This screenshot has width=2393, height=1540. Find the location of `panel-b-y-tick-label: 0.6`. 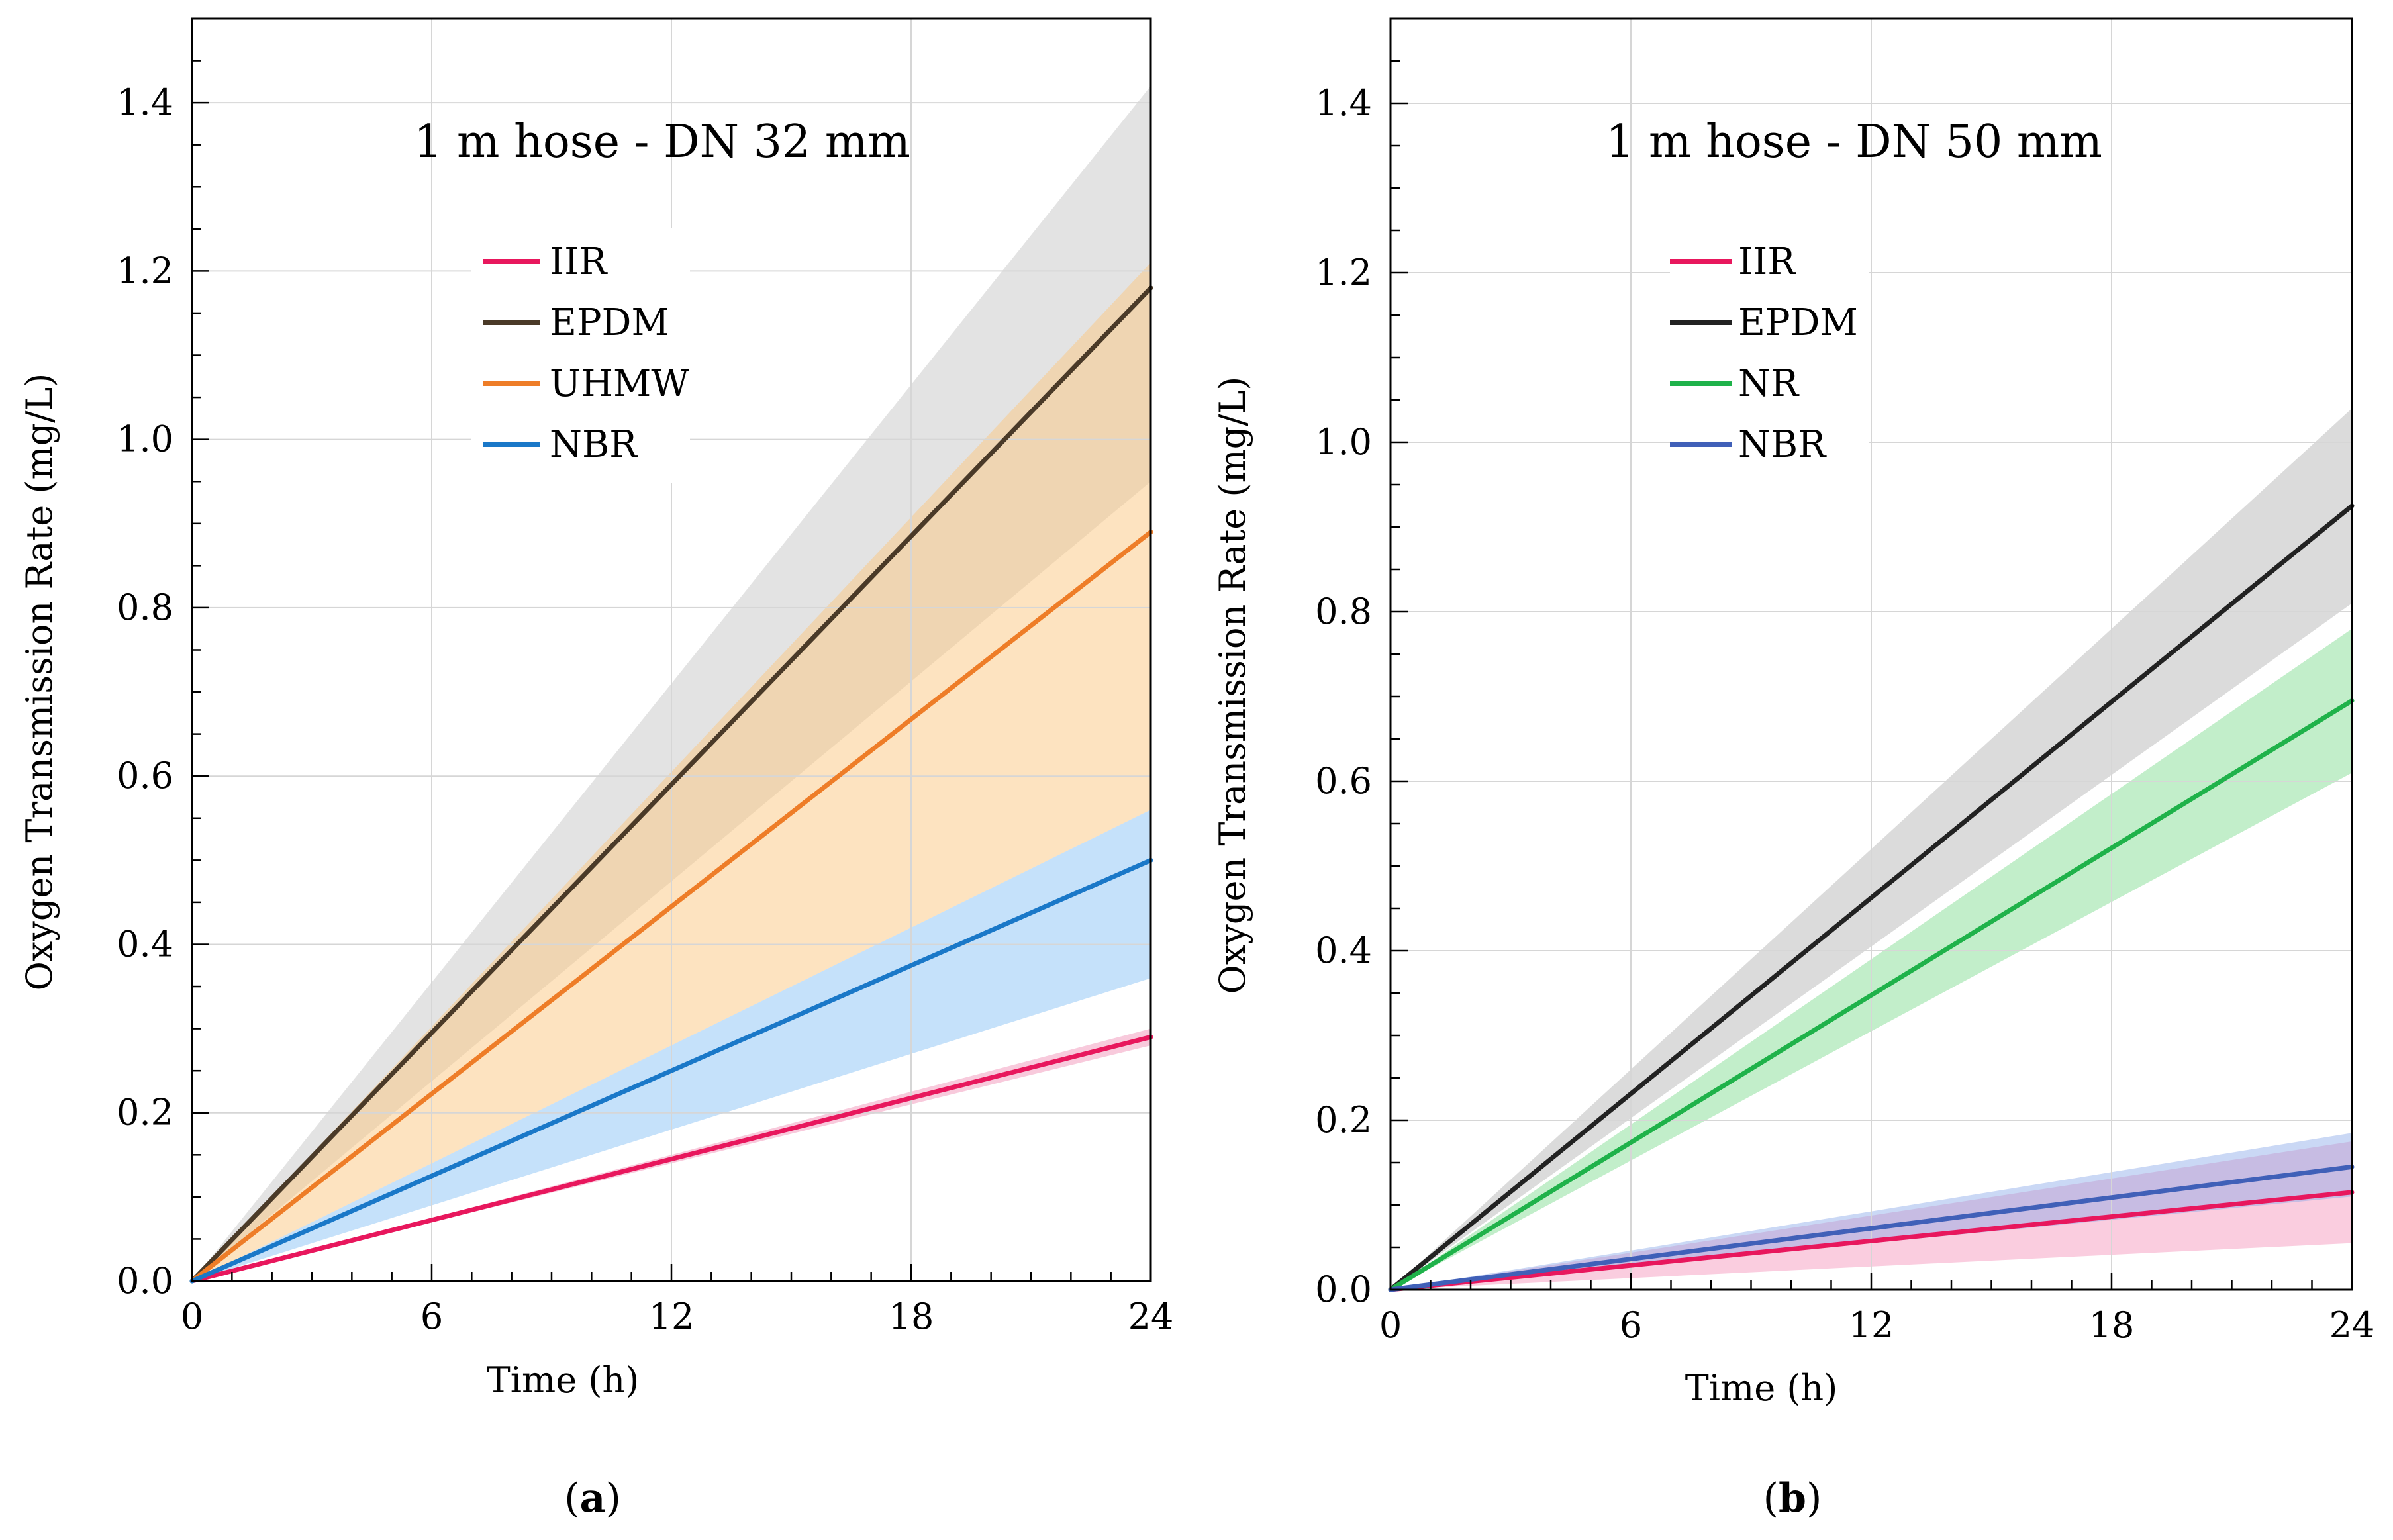

panel-b-y-tick-label: 0.6 is located at coordinates (1343, 781).